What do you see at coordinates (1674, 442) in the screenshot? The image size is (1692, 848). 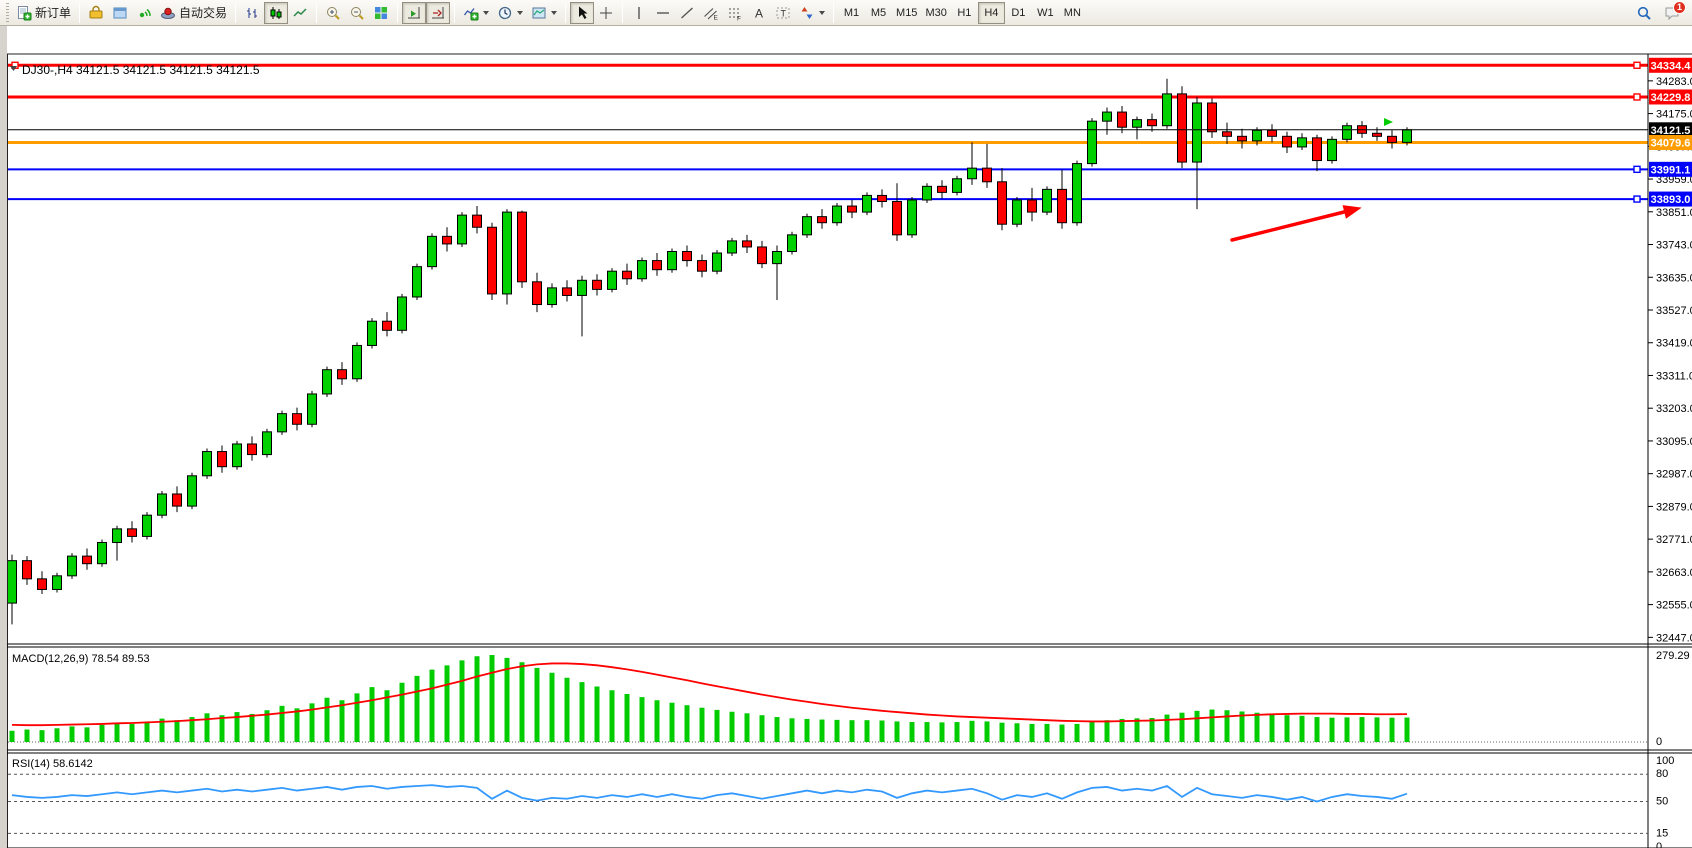 I see `price-tick-label: 33095.0` at bounding box center [1674, 442].